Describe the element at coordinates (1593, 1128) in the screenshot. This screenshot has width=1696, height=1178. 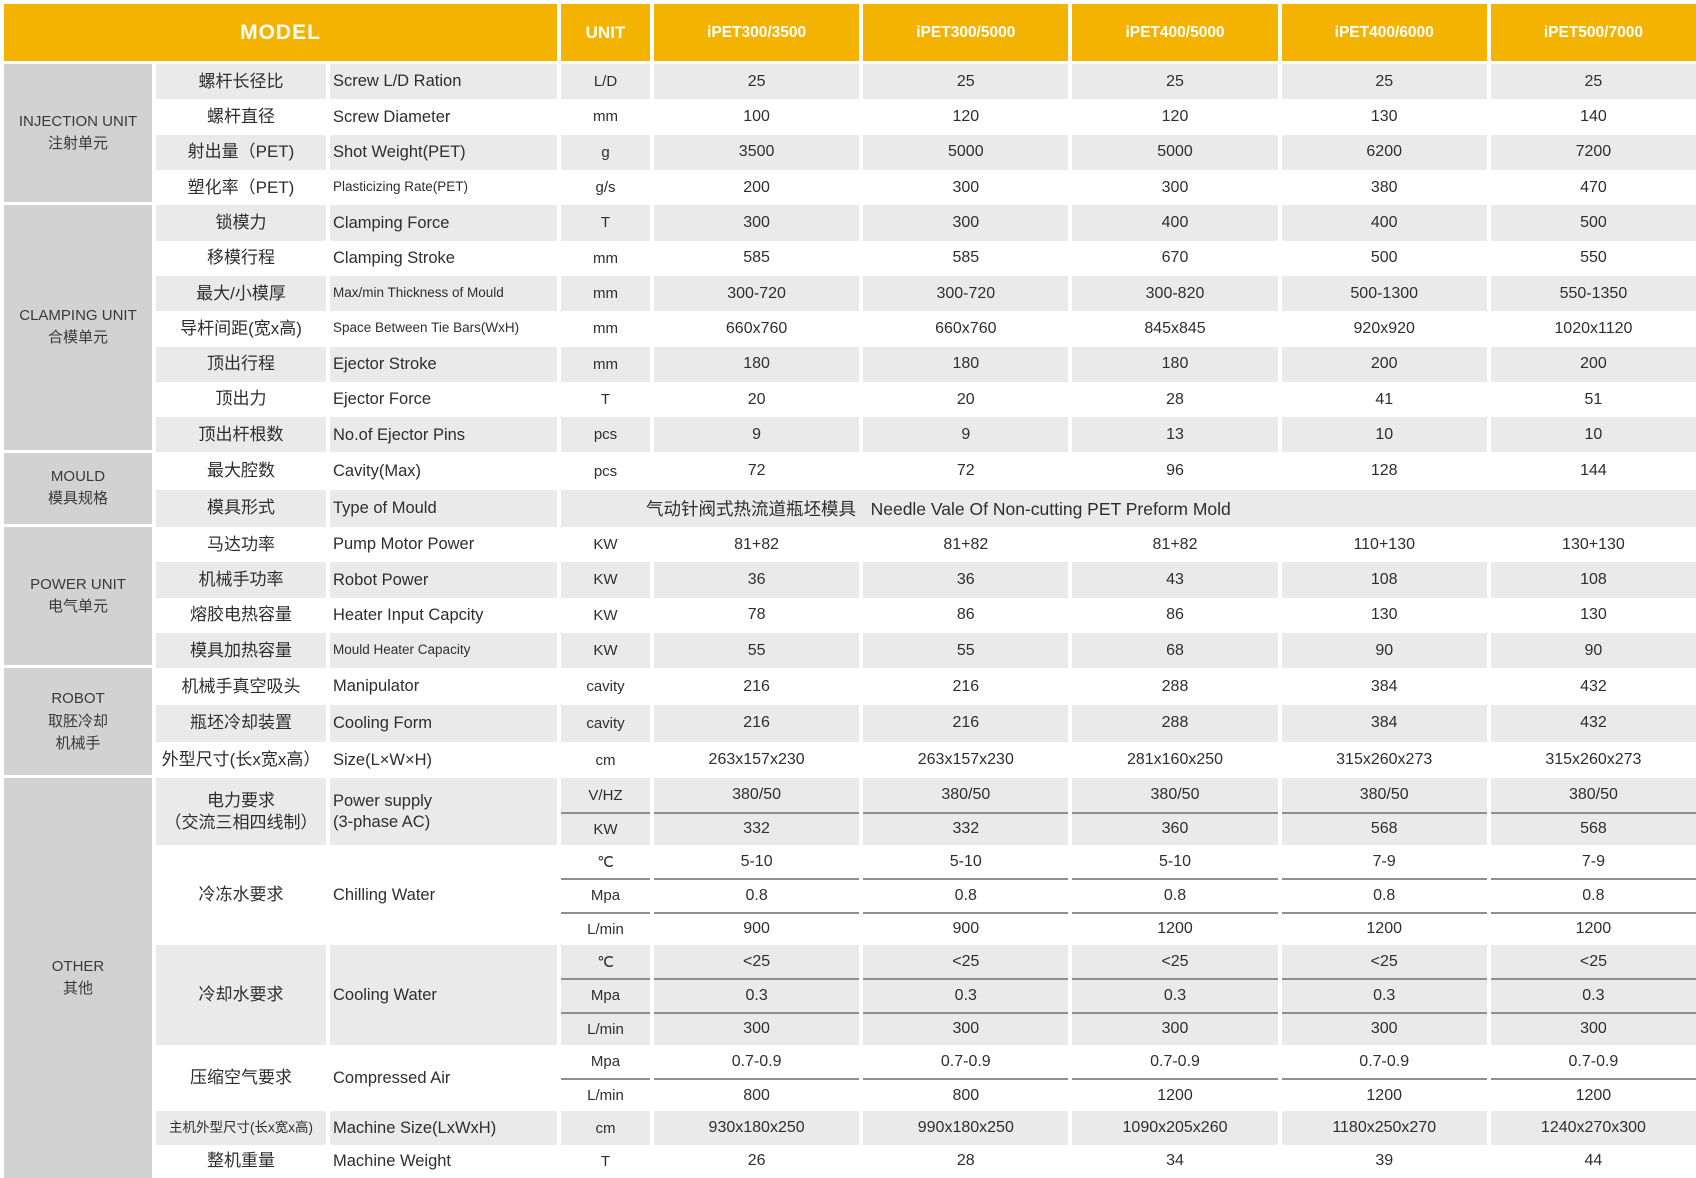
I see `value-cell: 1240x270x300` at that location.